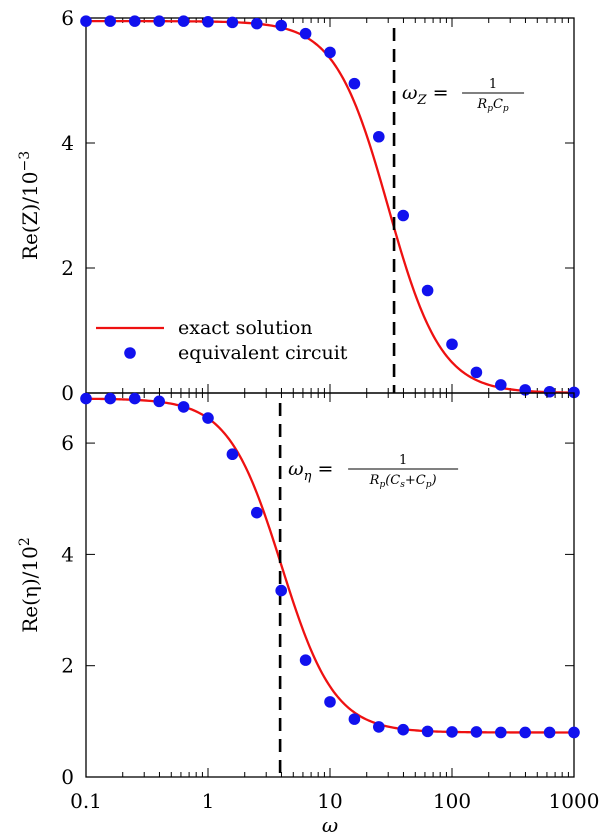 The image size is (616, 838). I want to click on fraction-denominator: Rp(Cs+Cp), so click(403, 481).